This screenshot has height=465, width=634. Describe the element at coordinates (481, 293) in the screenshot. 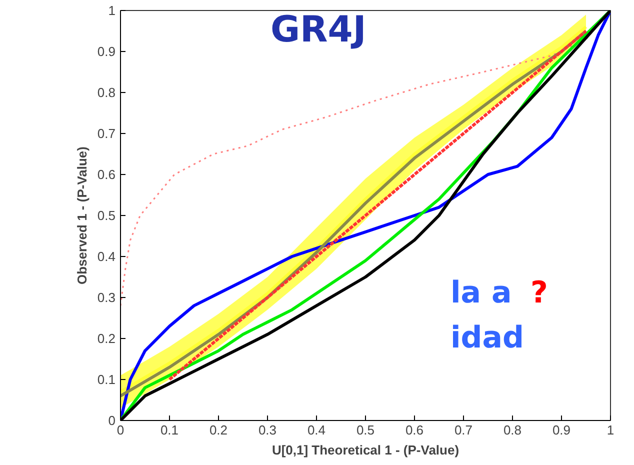

I see `annotation: la a` at that location.